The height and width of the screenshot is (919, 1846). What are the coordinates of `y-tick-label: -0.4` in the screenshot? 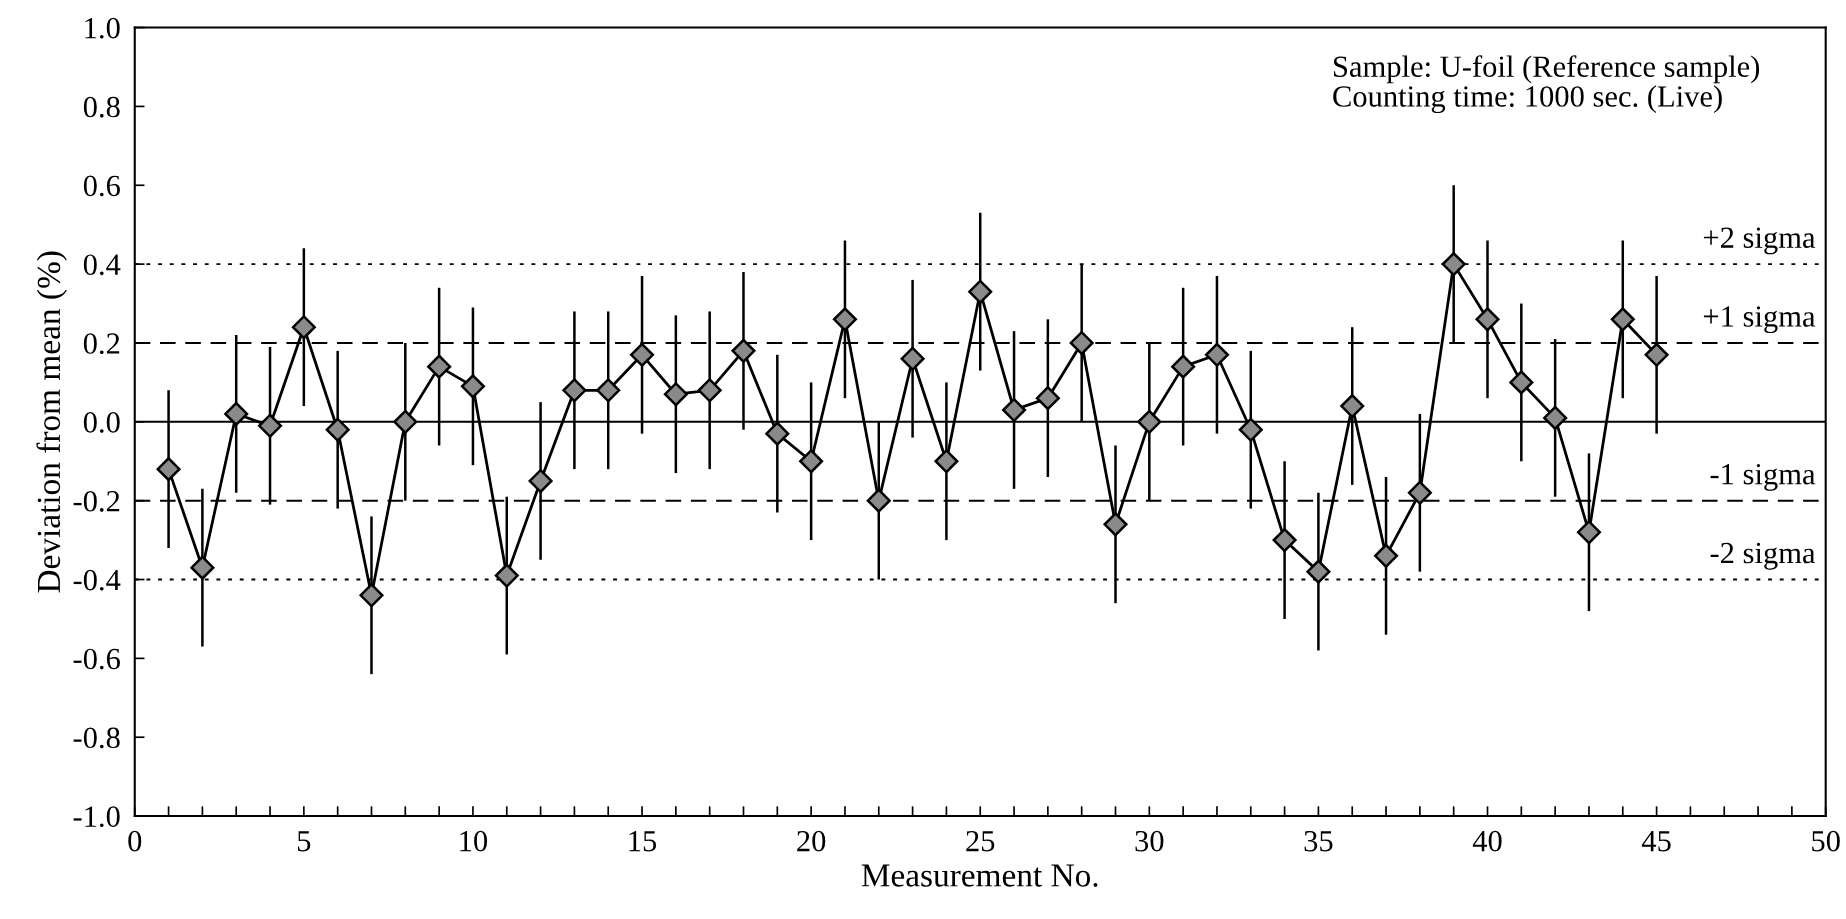 It's located at (97, 580).